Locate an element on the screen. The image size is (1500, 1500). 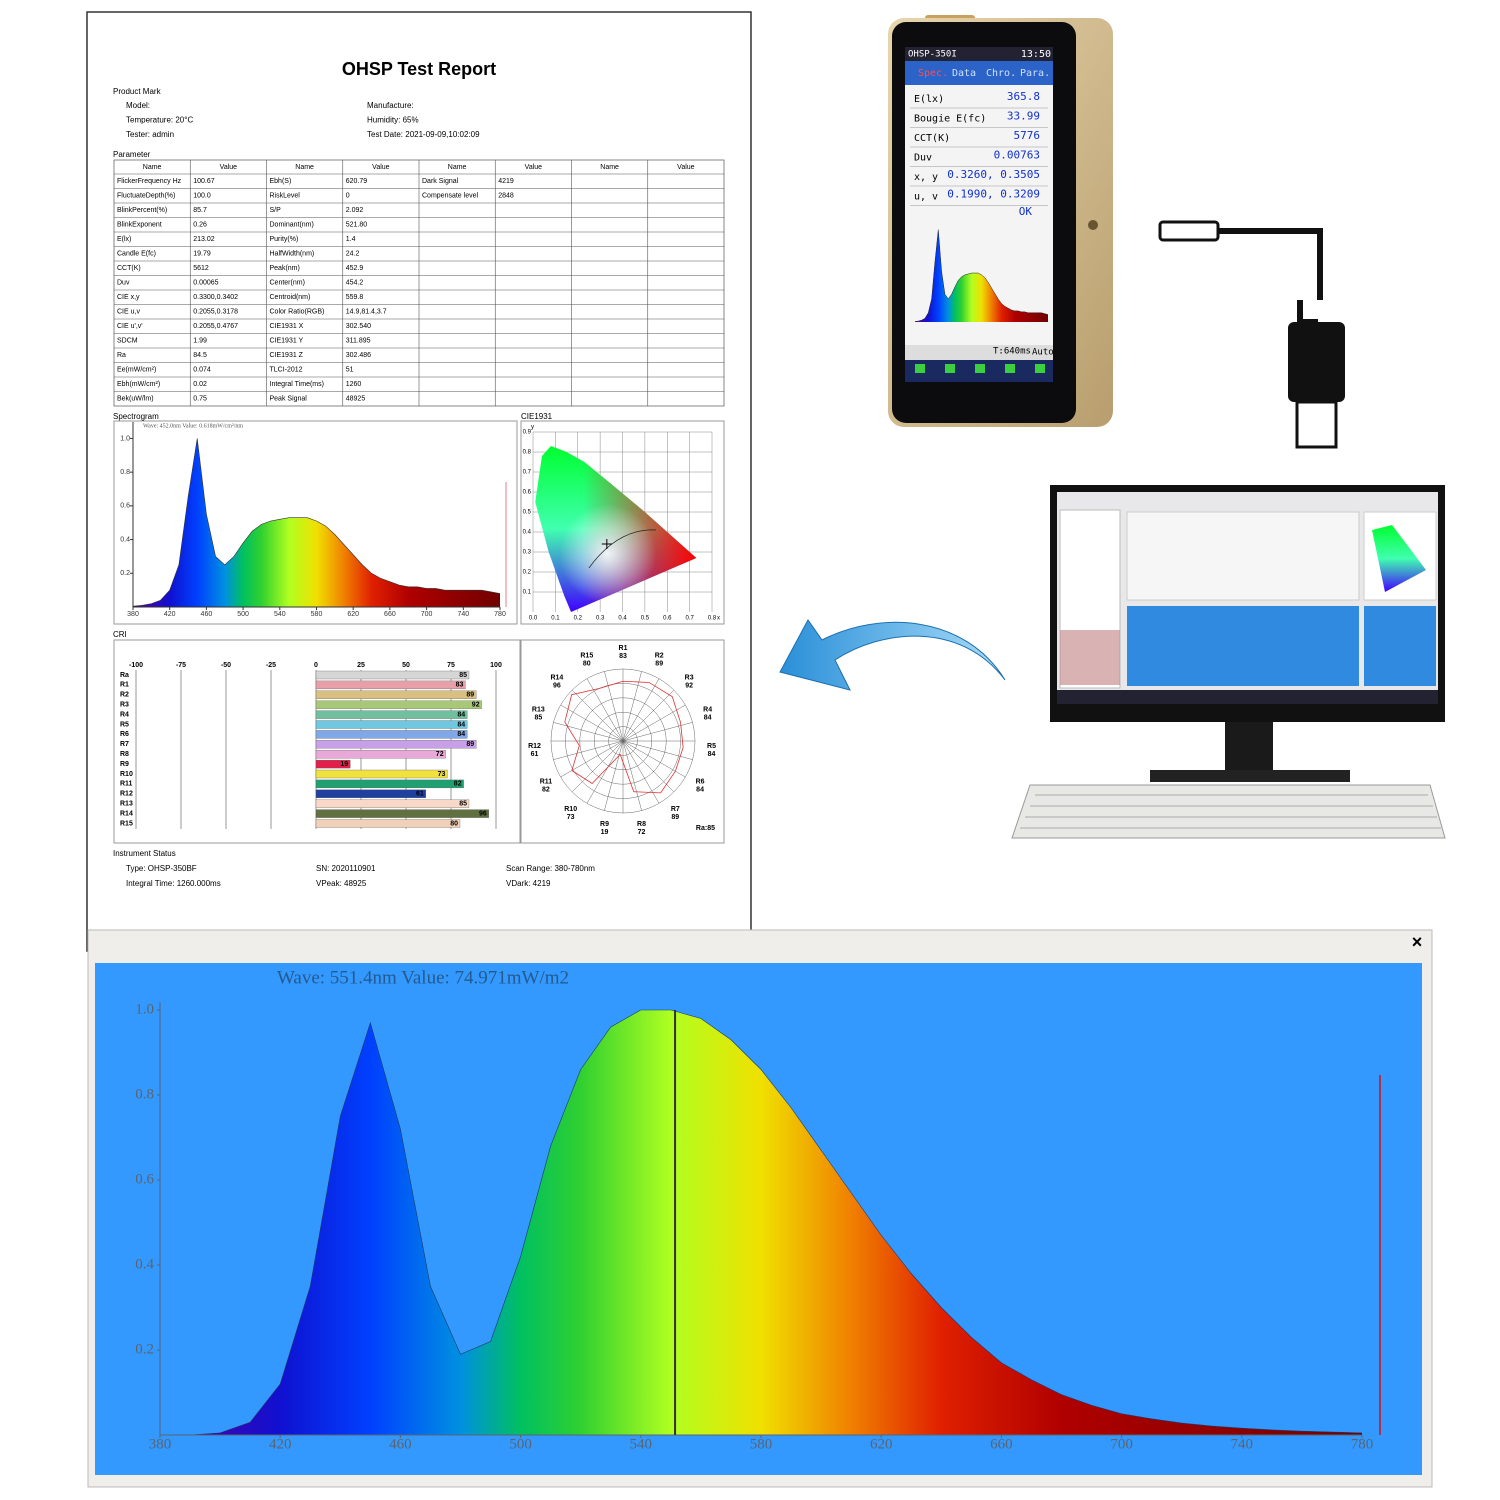
radar-value: 92 is located at coordinates (689, 685).